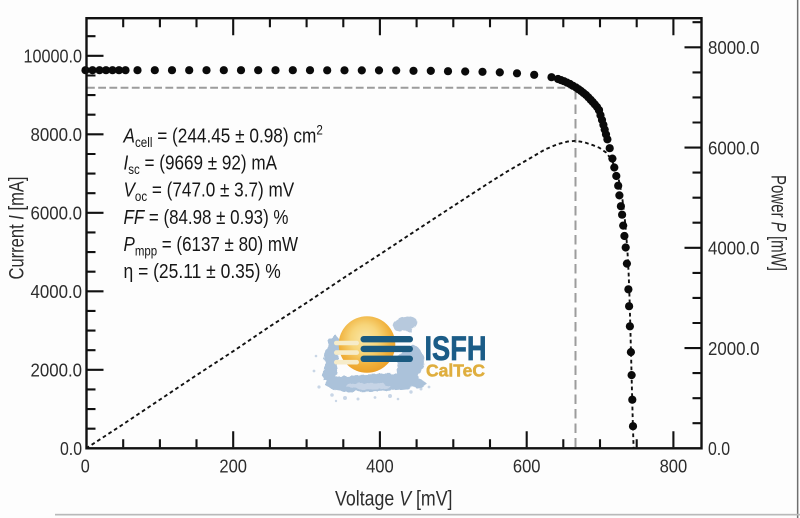 The image size is (800, 518). I want to click on svg-text: 800, so click(674, 466).